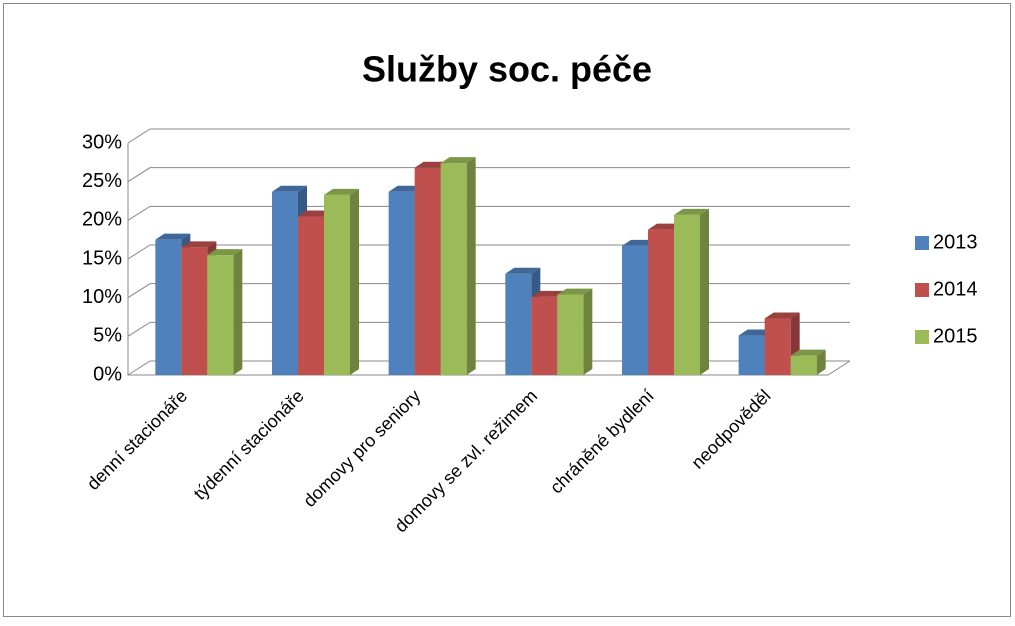  Describe the element at coordinates (102, 297) in the screenshot. I see `y-tick-label: 10%` at that location.